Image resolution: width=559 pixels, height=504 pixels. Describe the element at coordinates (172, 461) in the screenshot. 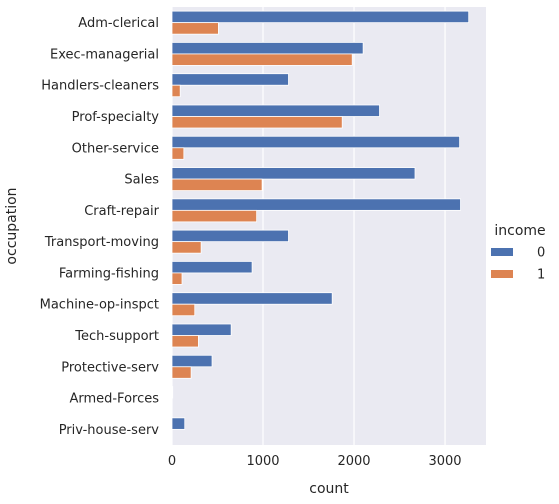

I see `x-tick-label: 0` at that location.